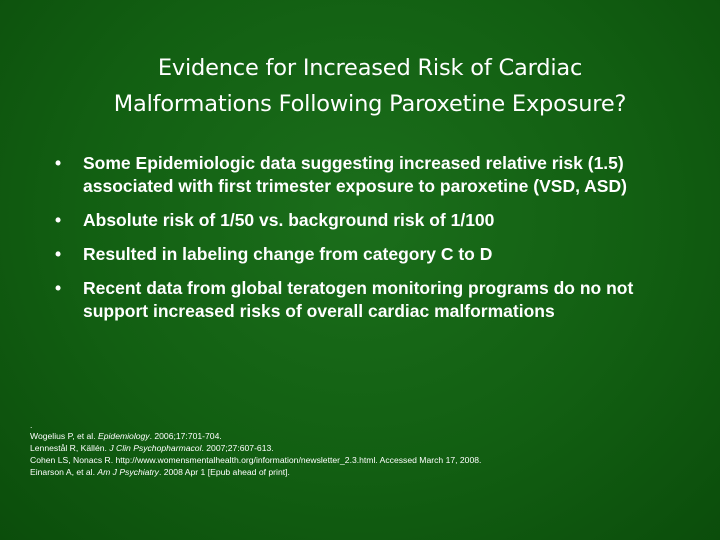 The width and height of the screenshot is (720, 540). What do you see at coordinates (155, 448) in the screenshot?
I see `reference-journal: J Clin Psychopharmacol` at bounding box center [155, 448].